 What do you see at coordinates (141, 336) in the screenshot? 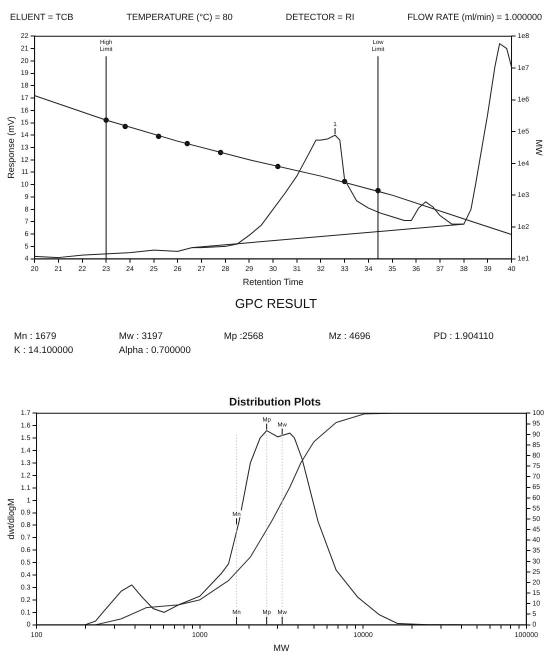
I see `text: Mw : 3197` at bounding box center [141, 336].